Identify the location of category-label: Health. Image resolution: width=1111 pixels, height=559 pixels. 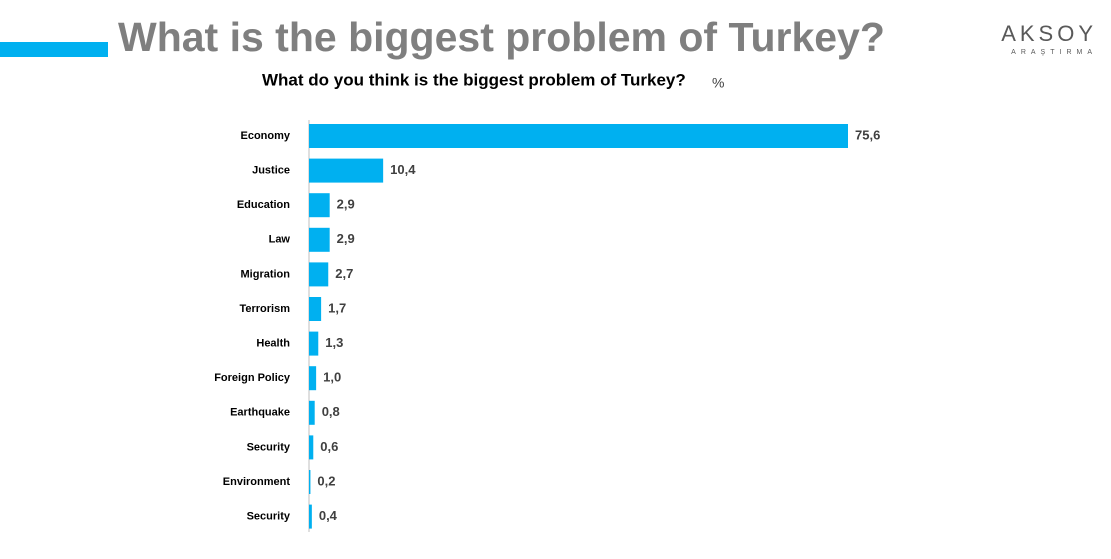
(273, 344).